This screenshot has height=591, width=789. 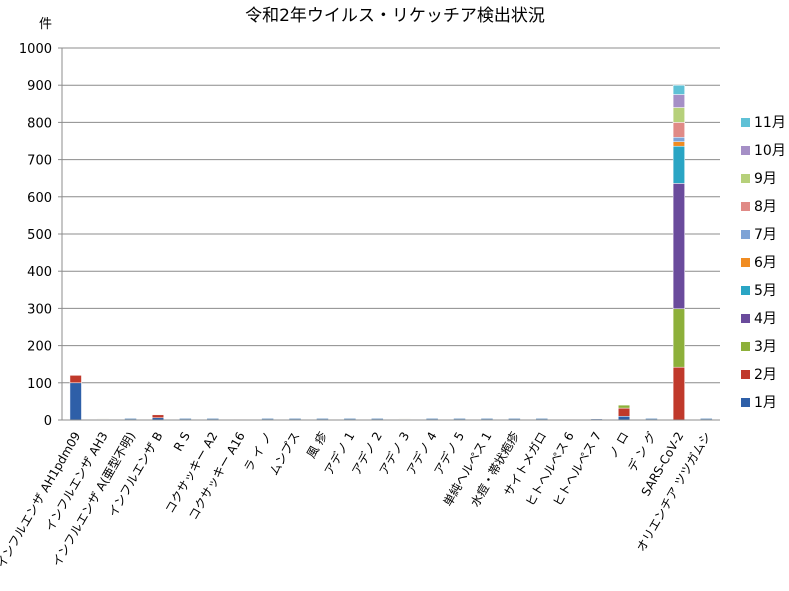 What do you see at coordinates (765, 403) in the screenshot?
I see `legend-label: 1月` at bounding box center [765, 403].